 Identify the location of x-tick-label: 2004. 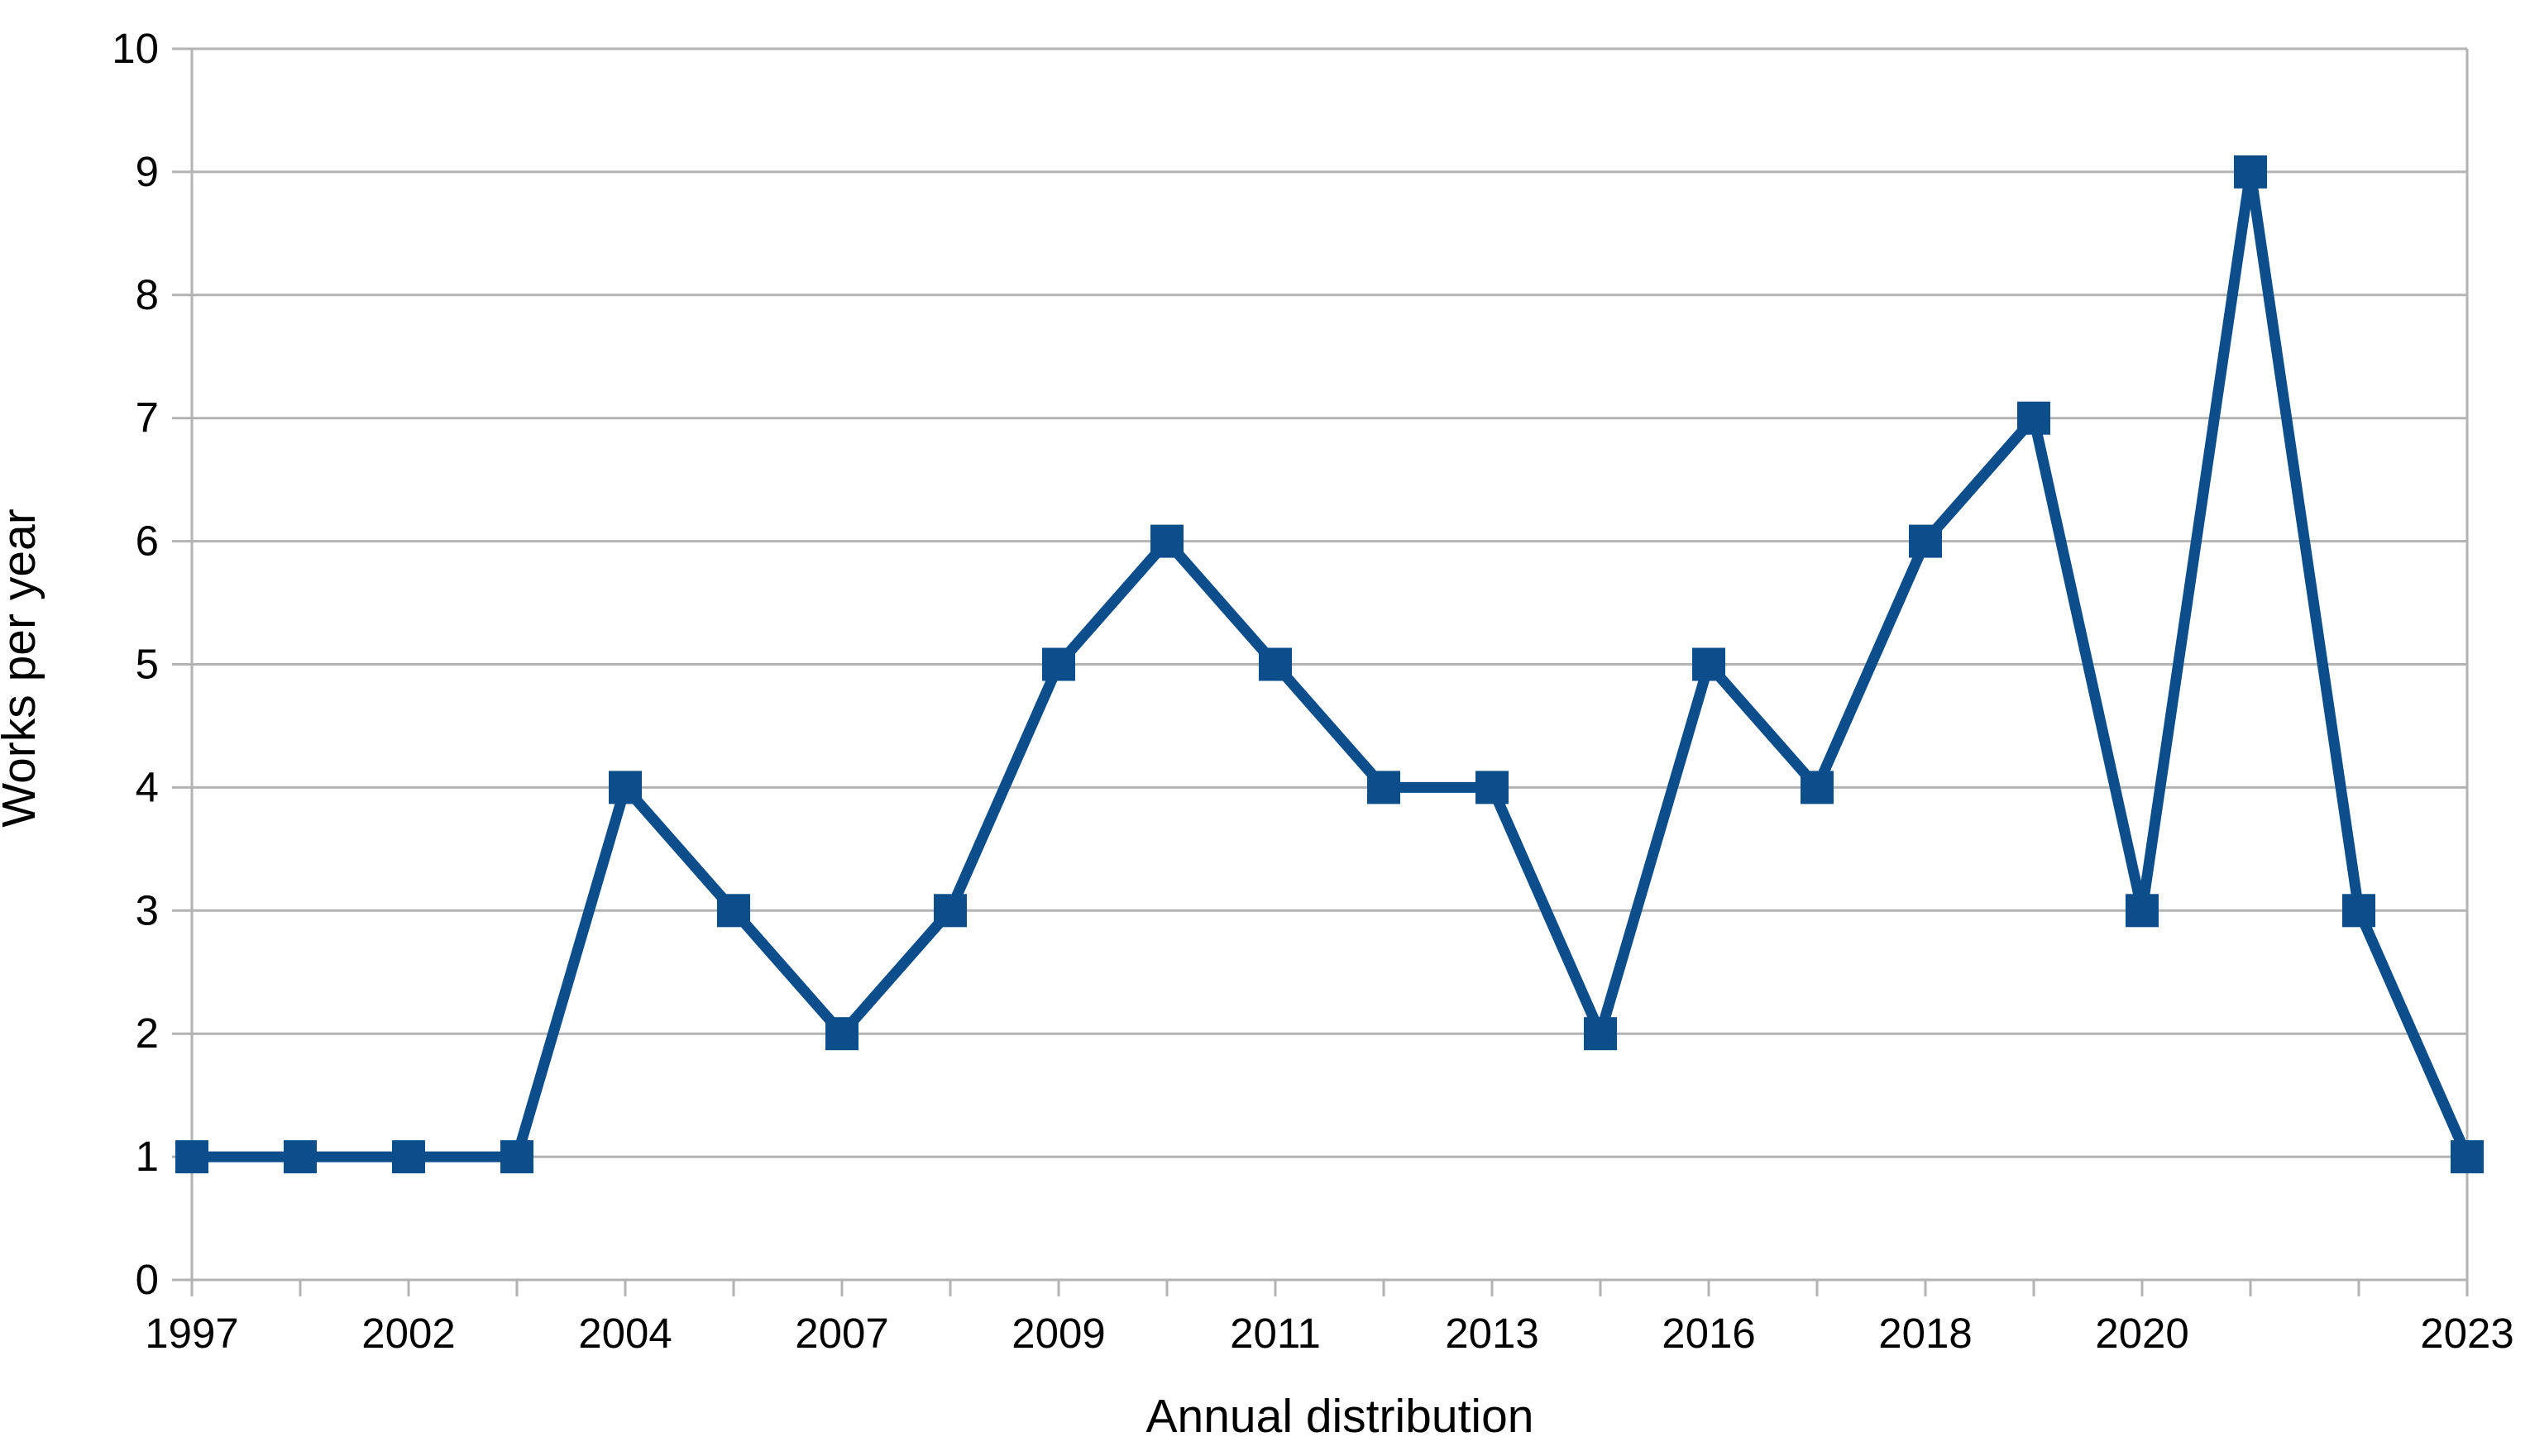
(625, 1333).